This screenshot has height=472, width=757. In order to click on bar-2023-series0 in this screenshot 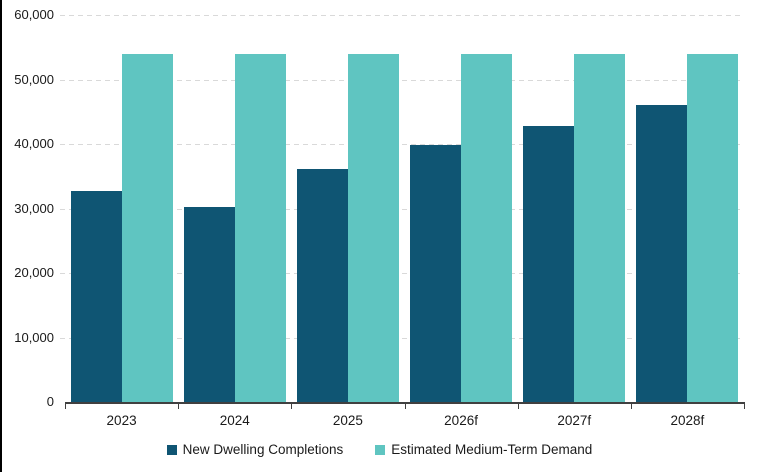, I will do `click(96, 296)`.